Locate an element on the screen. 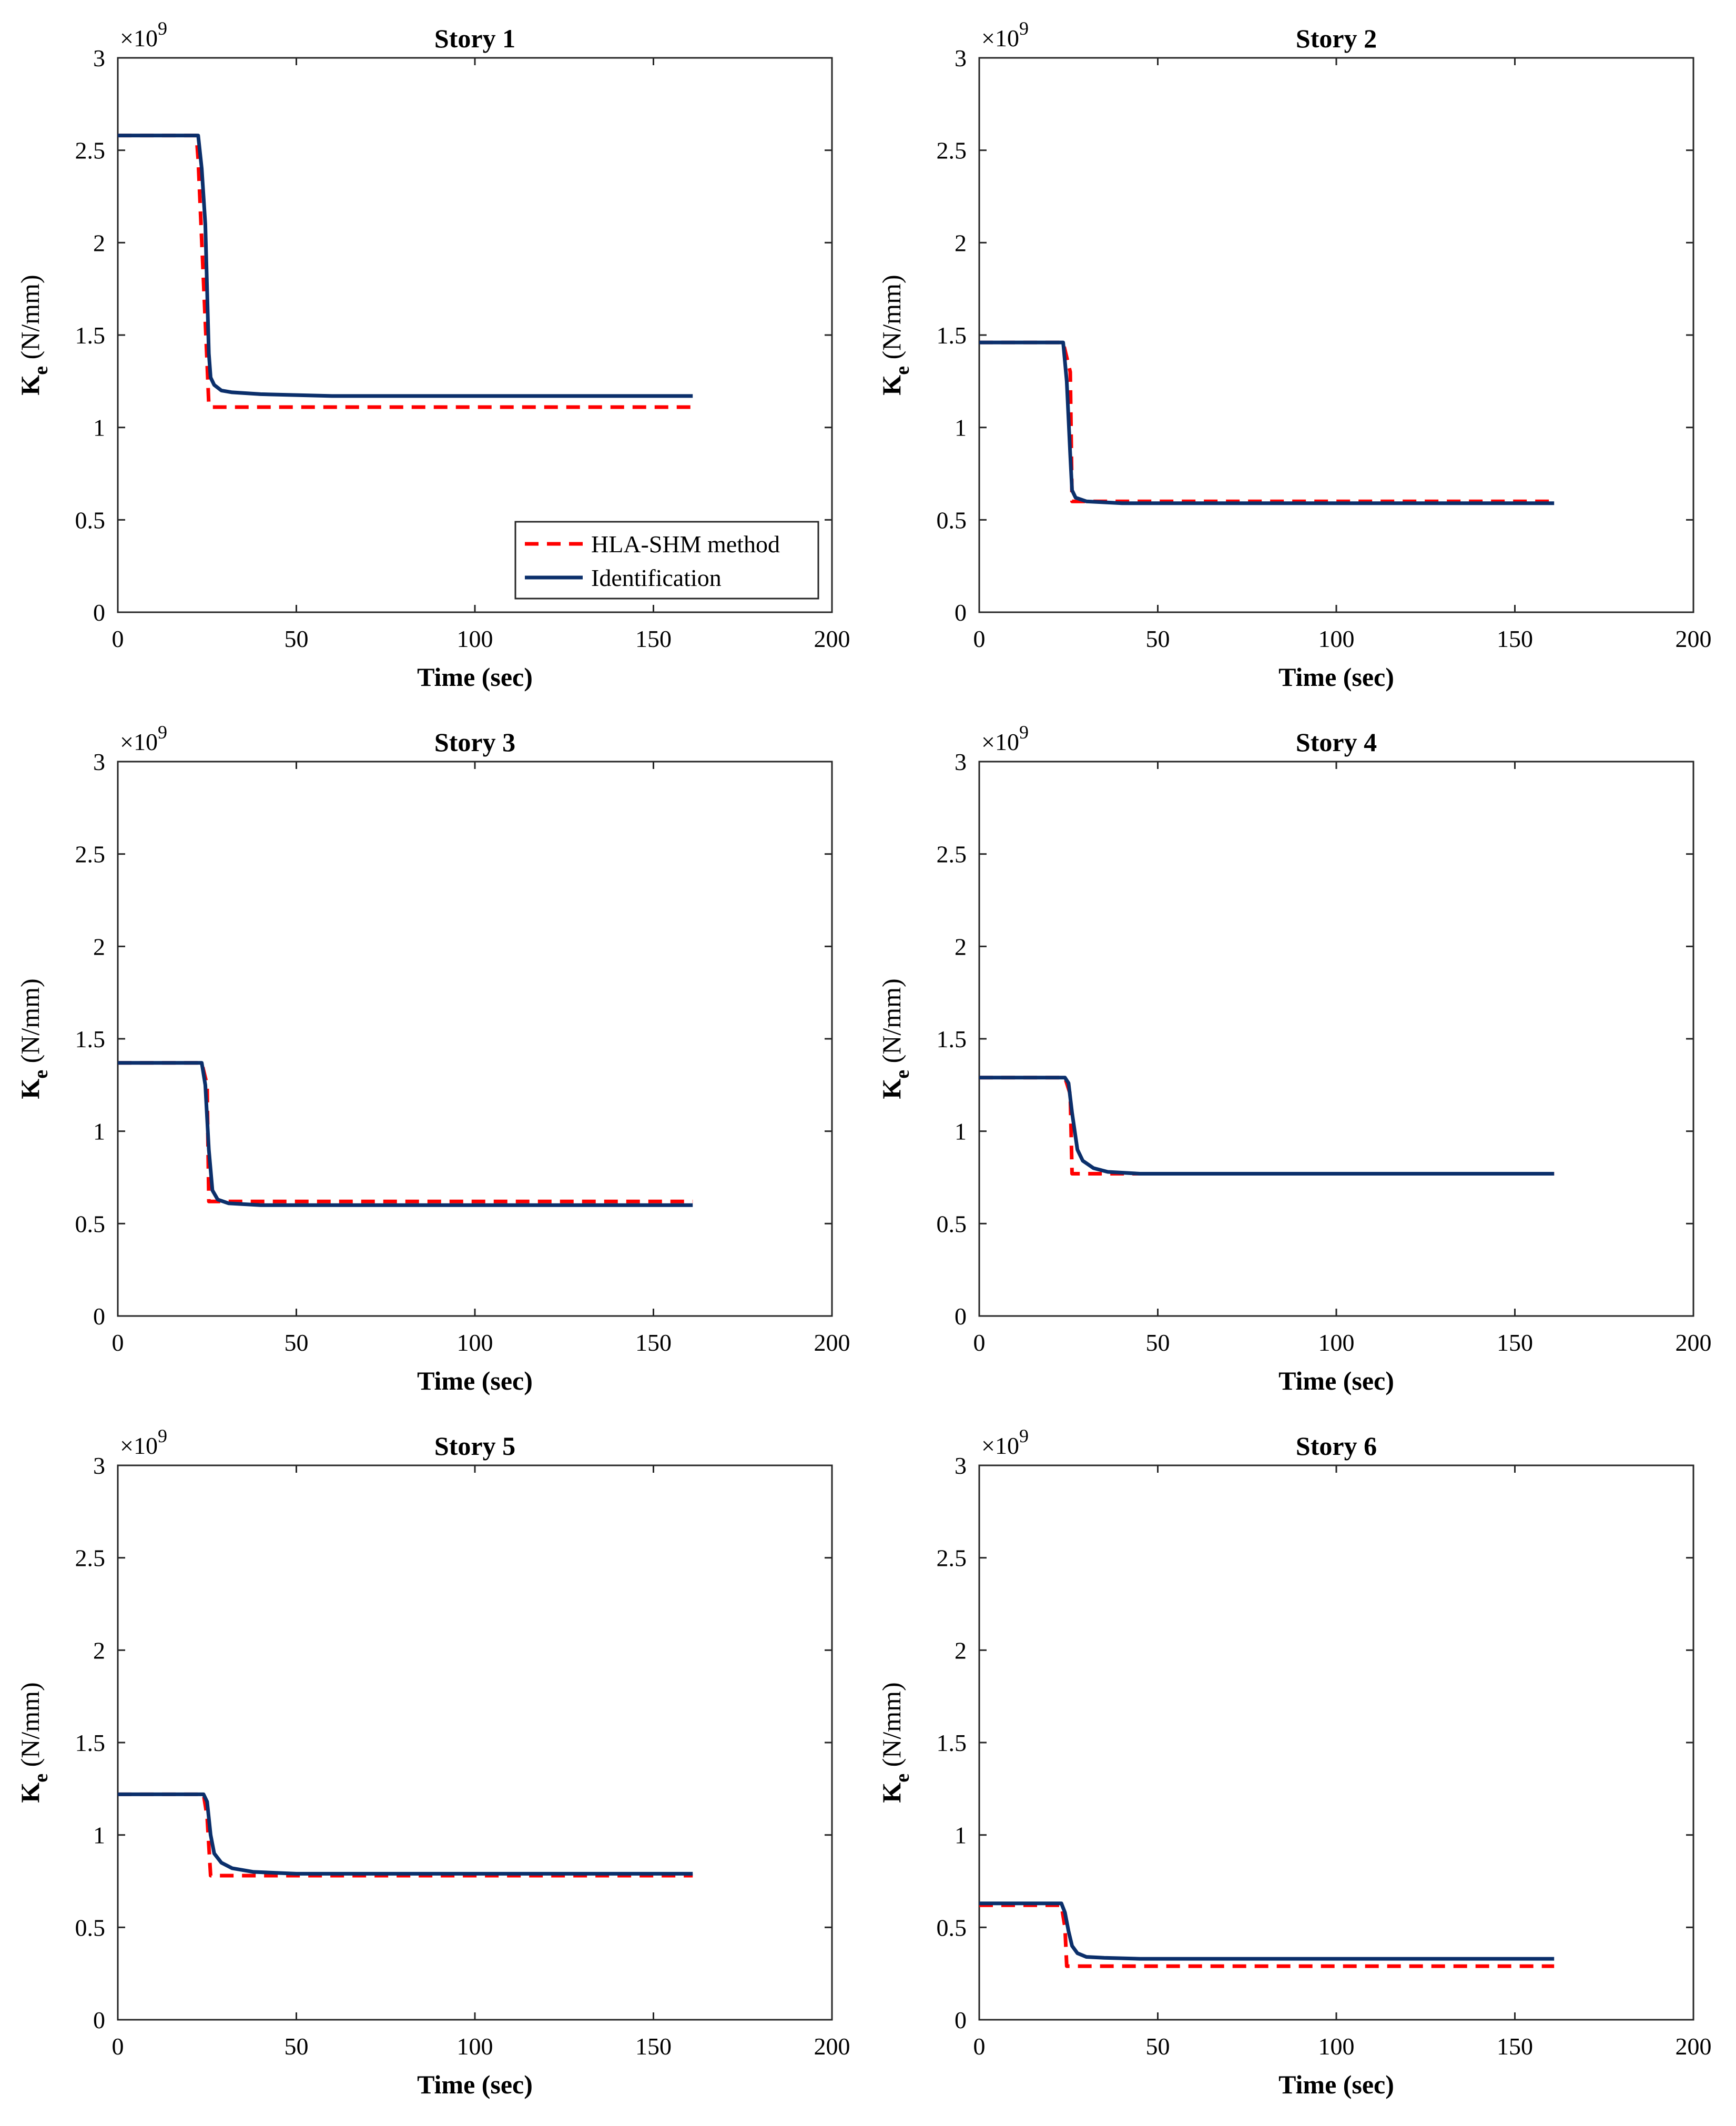 This screenshot has height=2126, width=1736. legend-ident-label: Identification is located at coordinates (656, 577).